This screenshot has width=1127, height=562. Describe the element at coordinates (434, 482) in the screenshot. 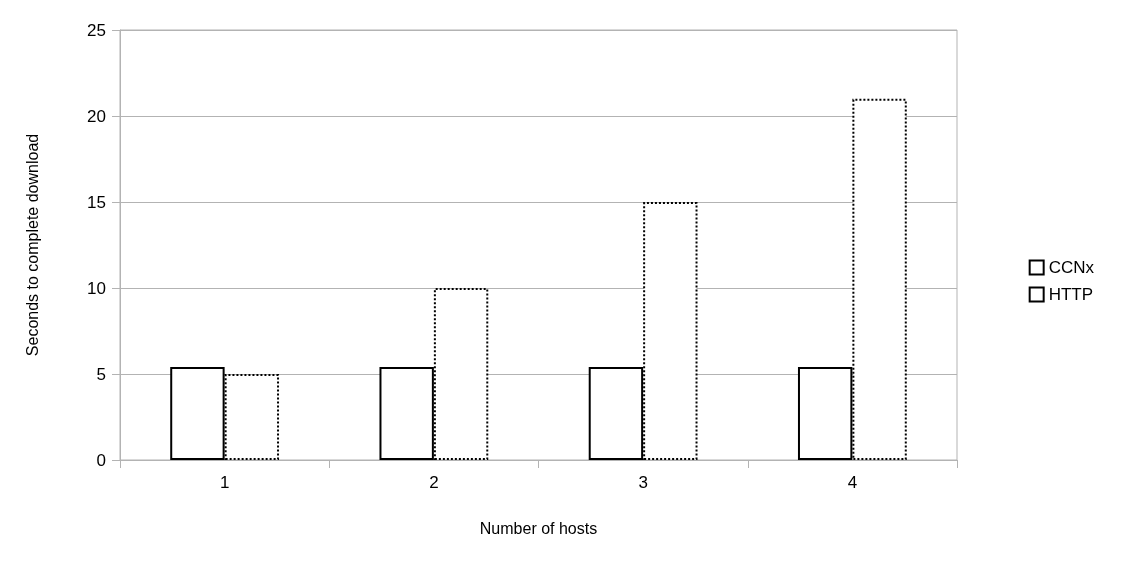

I see `x-tick-label: 2` at that location.